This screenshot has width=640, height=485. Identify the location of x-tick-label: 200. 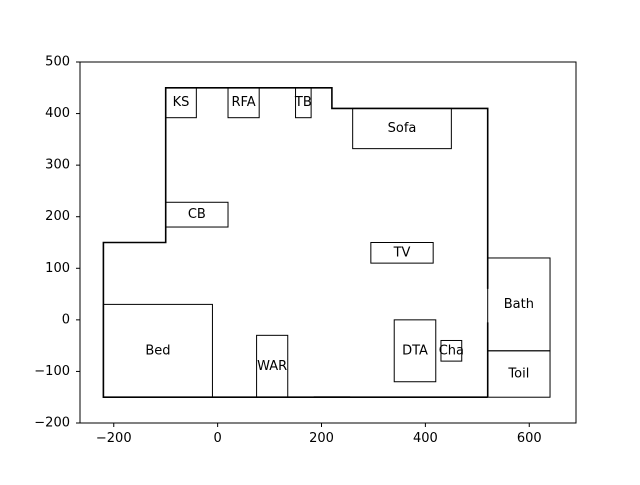
(321, 438).